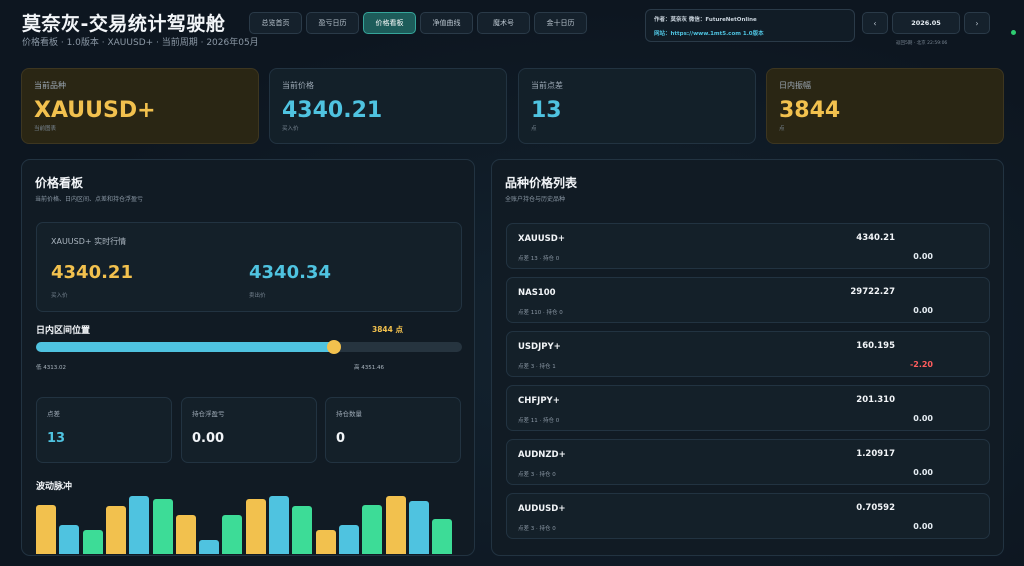 The image size is (1024, 566). What do you see at coordinates (875, 346) in the screenshot?
I see `symbol-price: 160.195` at bounding box center [875, 346].